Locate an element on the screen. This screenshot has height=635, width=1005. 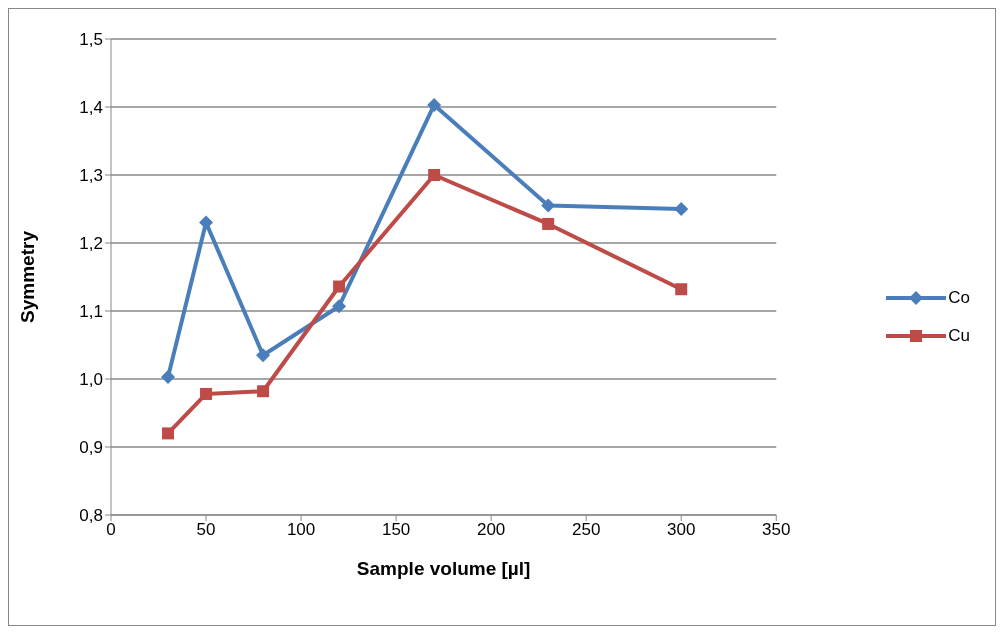
y-tick-label: 1,2 is located at coordinates (91, 244).